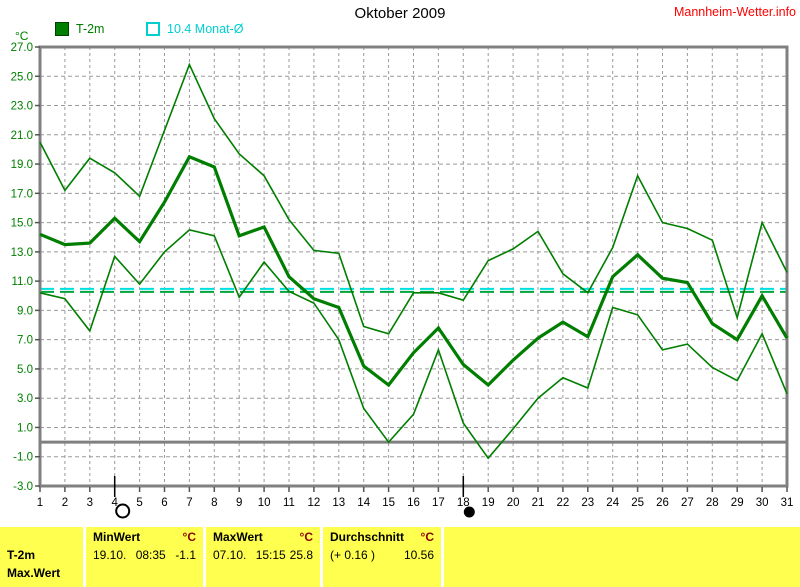  What do you see at coordinates (463, 503) in the screenshot?
I see `x-axis-label: 18` at bounding box center [463, 503].